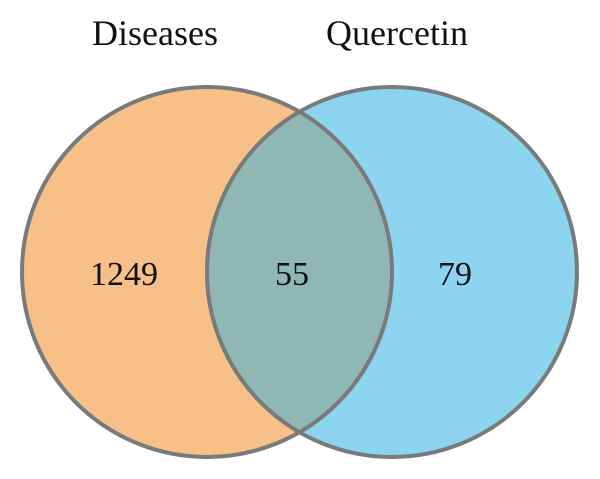 This screenshot has height=479, width=600. I want to click on set-quercetin-title: Quercetin, so click(397, 33).